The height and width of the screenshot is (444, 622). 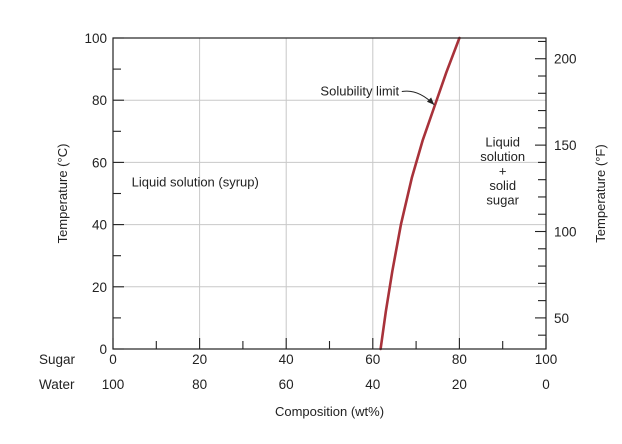 I want to click on x-tick-label-sugar: 80, so click(x=459, y=359).